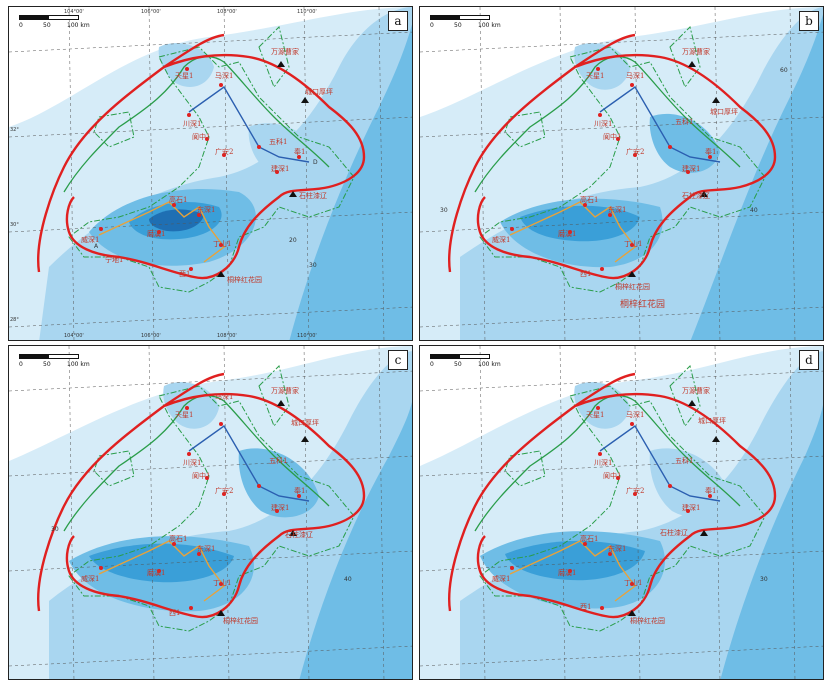 The image size is (835, 687). Describe the element at coordinates (315, 162) in the screenshot. I see `profile-end-d: D` at that location.